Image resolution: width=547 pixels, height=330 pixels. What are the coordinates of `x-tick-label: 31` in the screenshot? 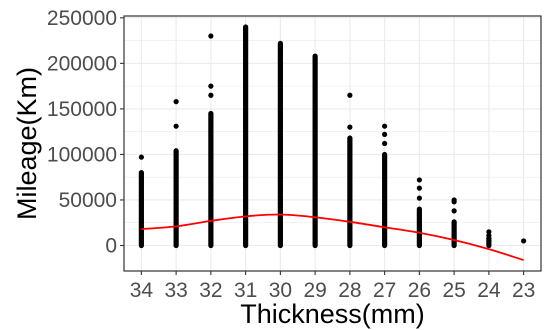 It's located at (245, 290).